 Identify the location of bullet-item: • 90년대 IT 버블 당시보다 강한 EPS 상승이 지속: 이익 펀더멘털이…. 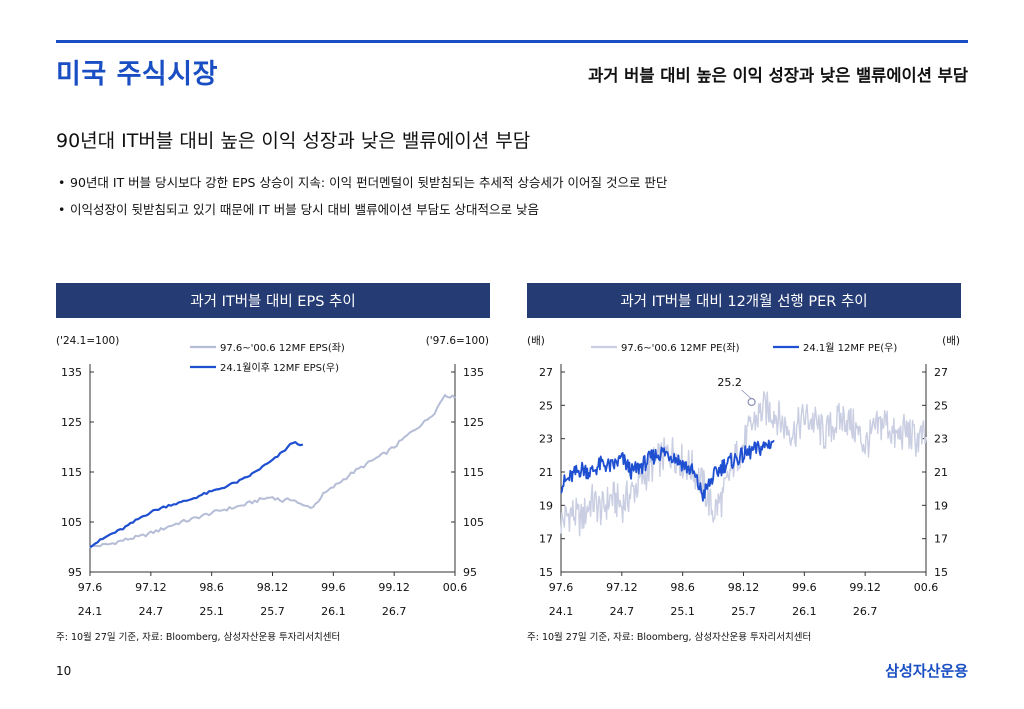
(362, 183).